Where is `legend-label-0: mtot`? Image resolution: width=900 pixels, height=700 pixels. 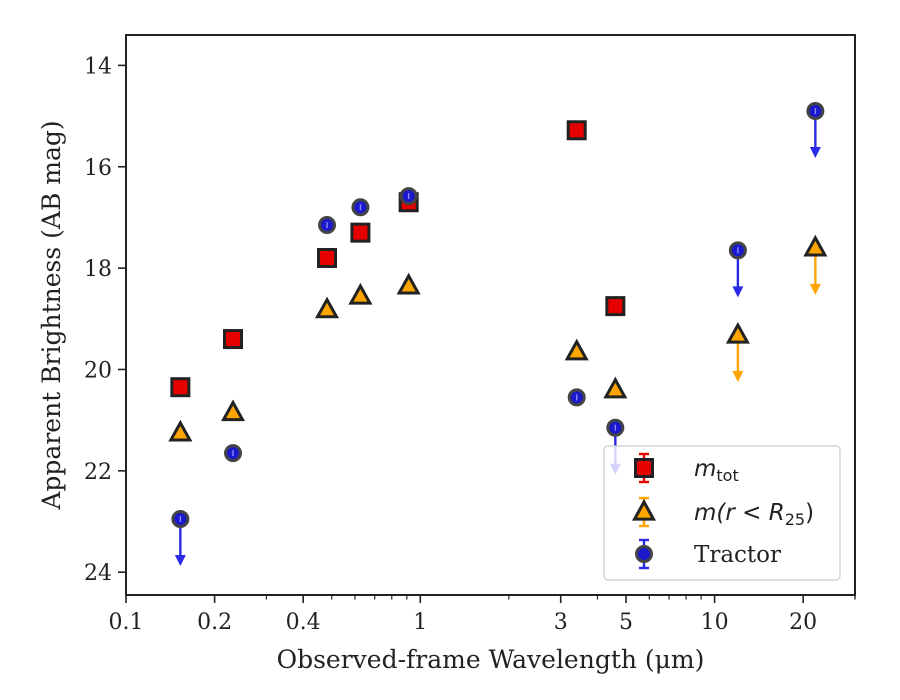 legend-label-0: mtot is located at coordinates (716, 470).